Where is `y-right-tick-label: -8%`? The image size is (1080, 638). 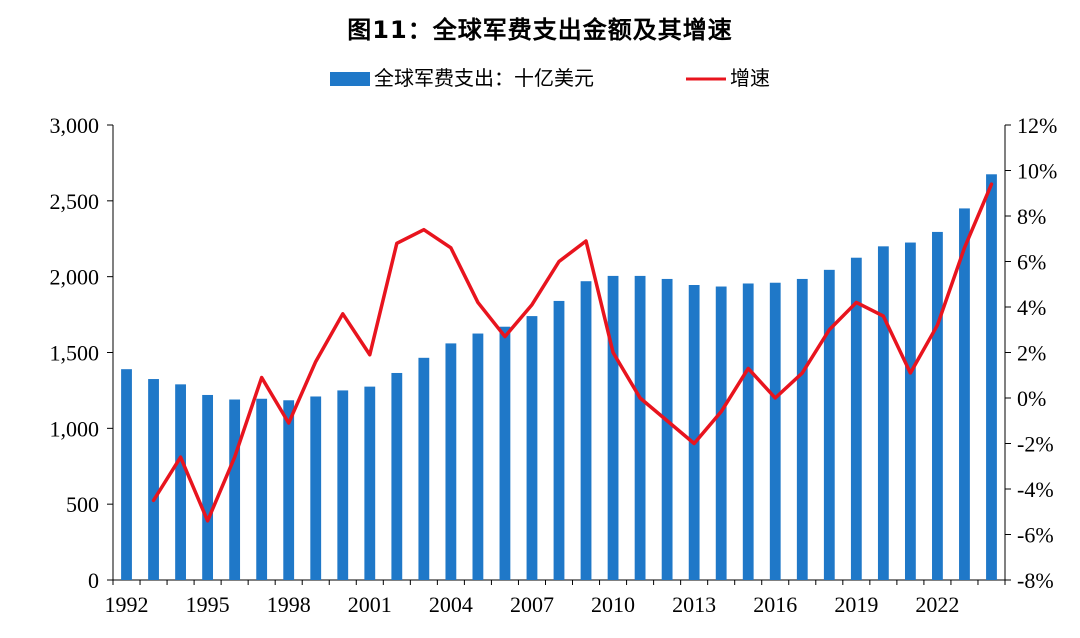
y-right-tick-label: -8% is located at coordinates (1035, 580).